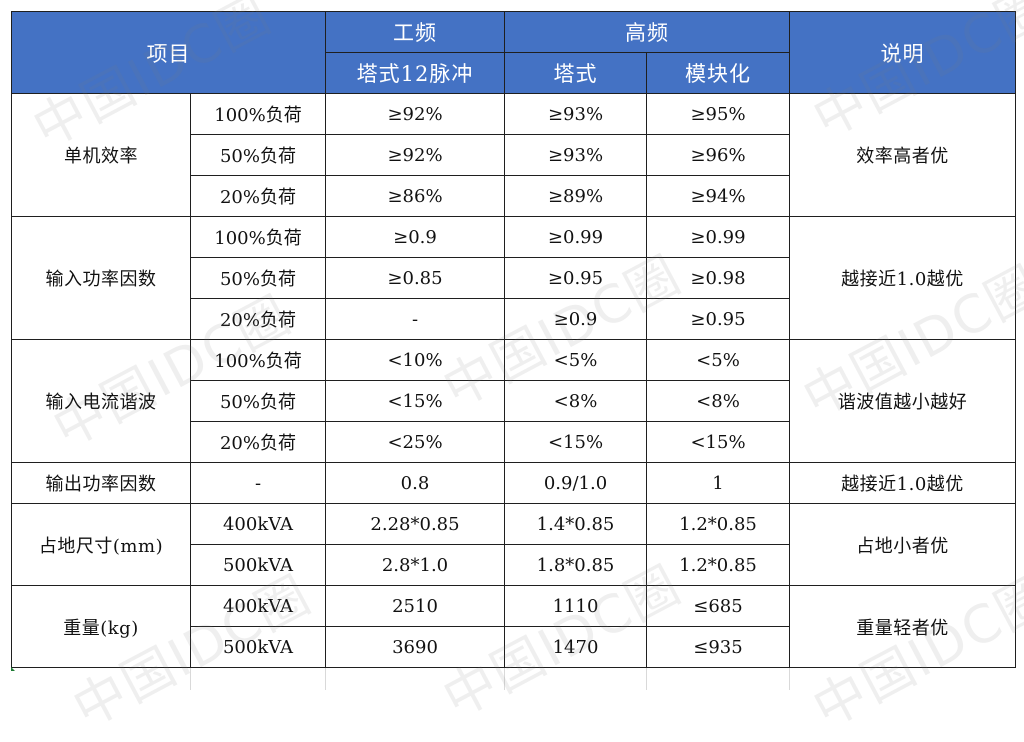  Describe the element at coordinates (101, 544) in the screenshot. I see `row-item: 占地尺寸(mm)` at that location.